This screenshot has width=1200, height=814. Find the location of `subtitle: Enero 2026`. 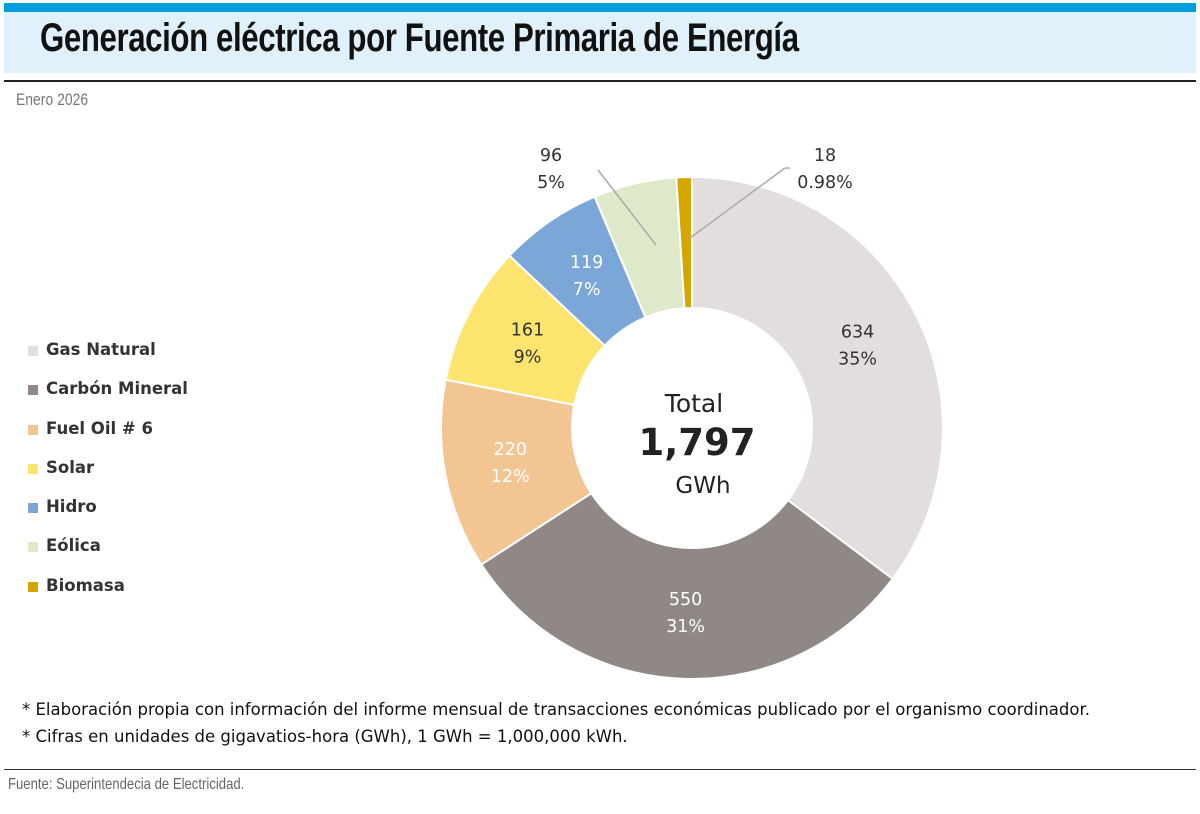

subtitle: Enero 2026 is located at coordinates (52, 99).